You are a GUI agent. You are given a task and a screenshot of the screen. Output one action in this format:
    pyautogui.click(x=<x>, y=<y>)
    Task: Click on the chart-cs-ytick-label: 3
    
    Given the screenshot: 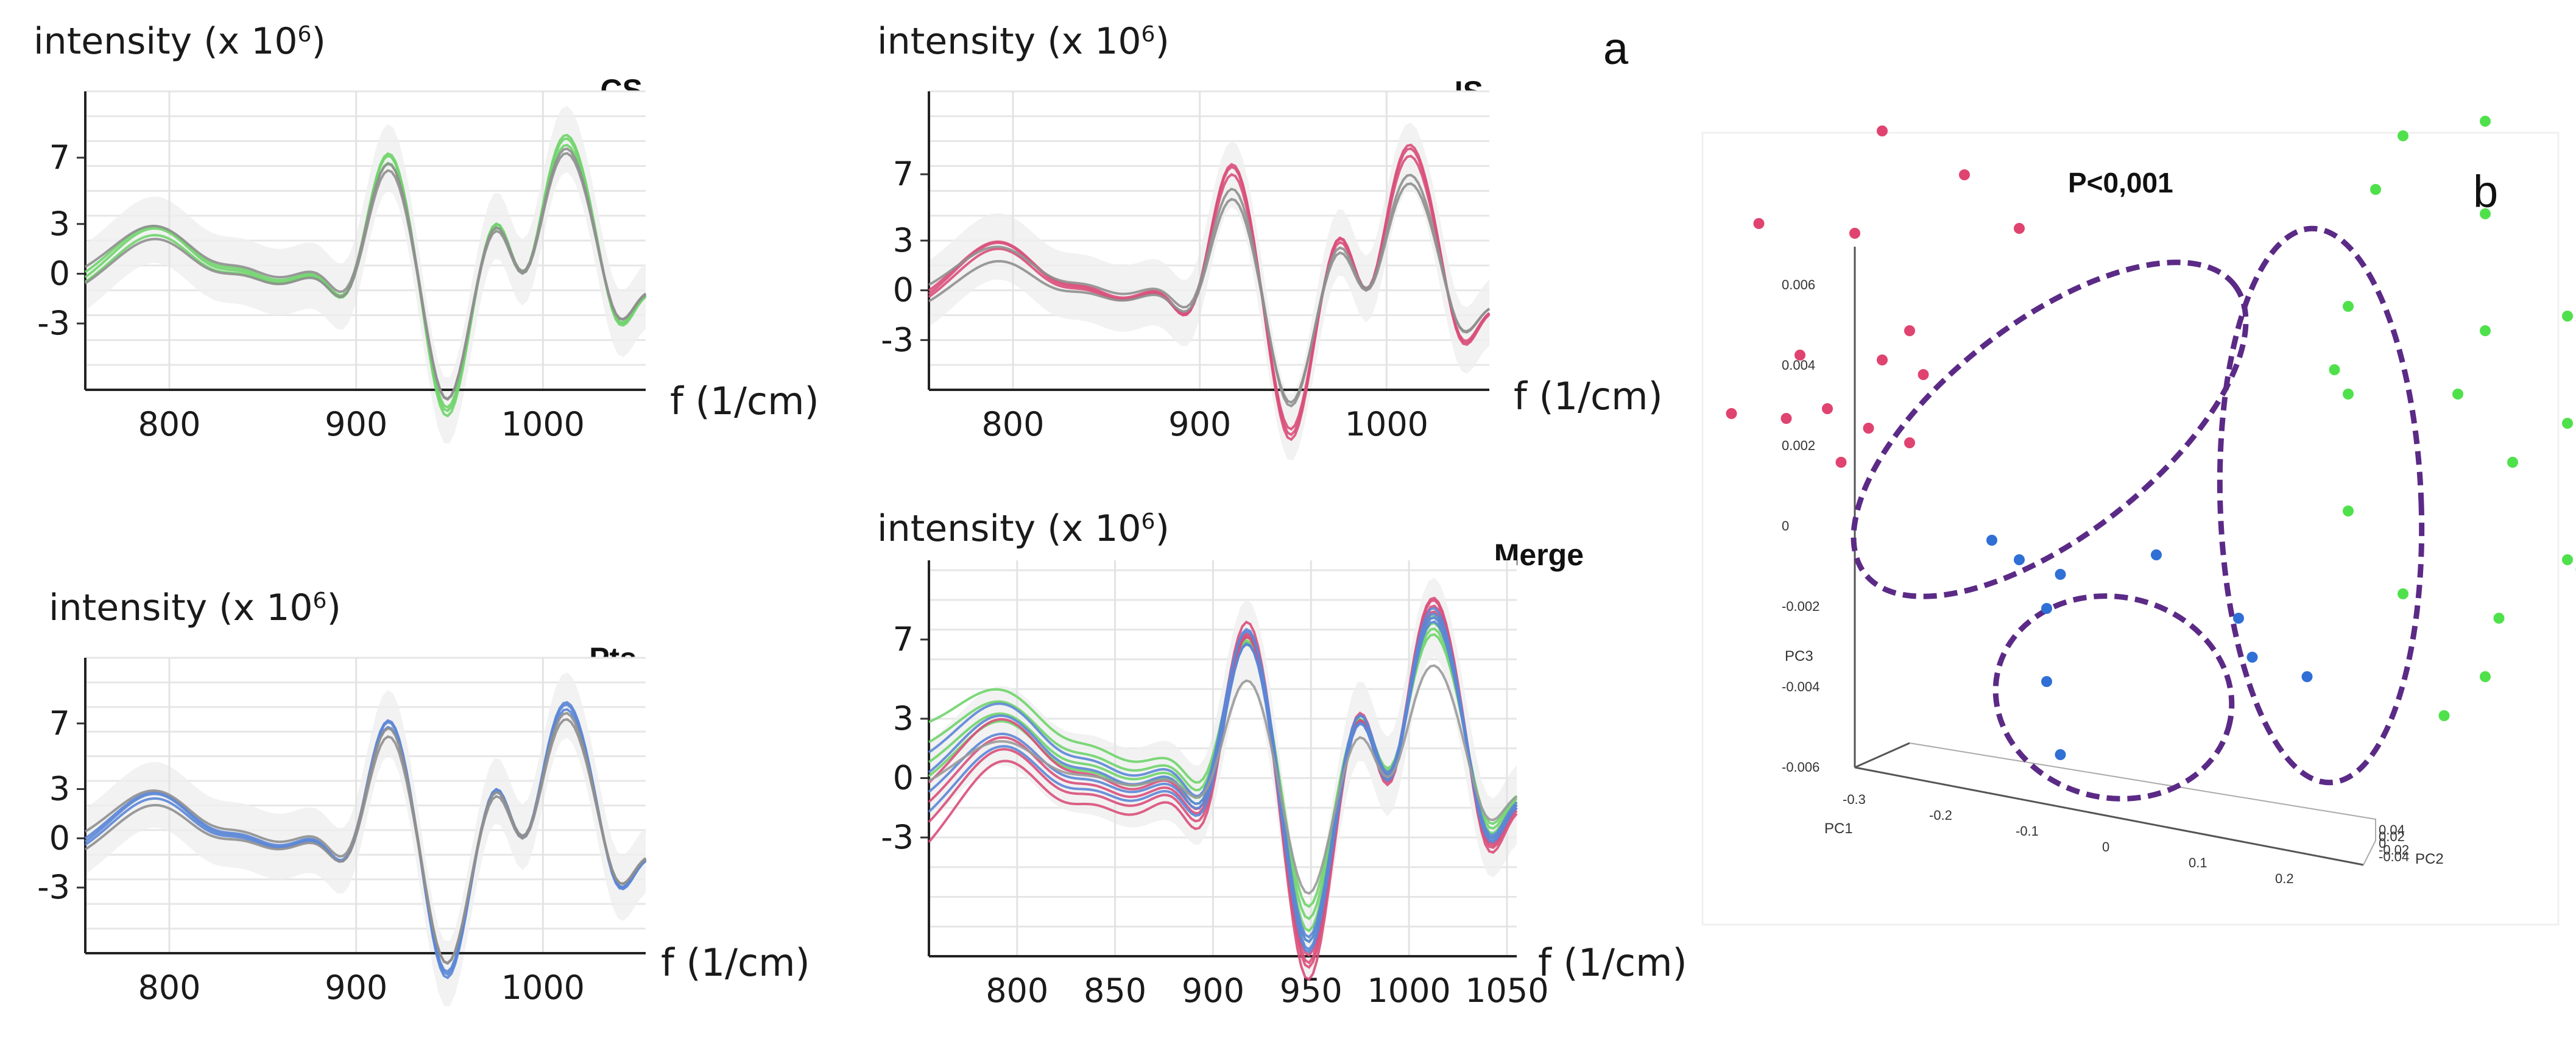 What is the action you would take?
    pyautogui.click(x=60, y=224)
    